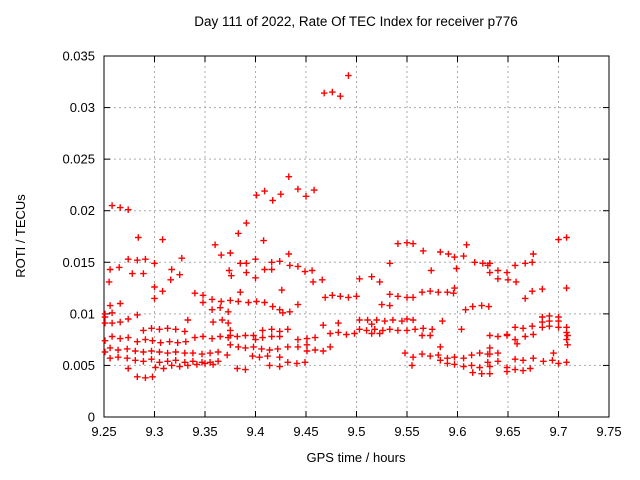 The image size is (640, 480). I want to click on x-tick-label: 9.35, so click(204, 431).